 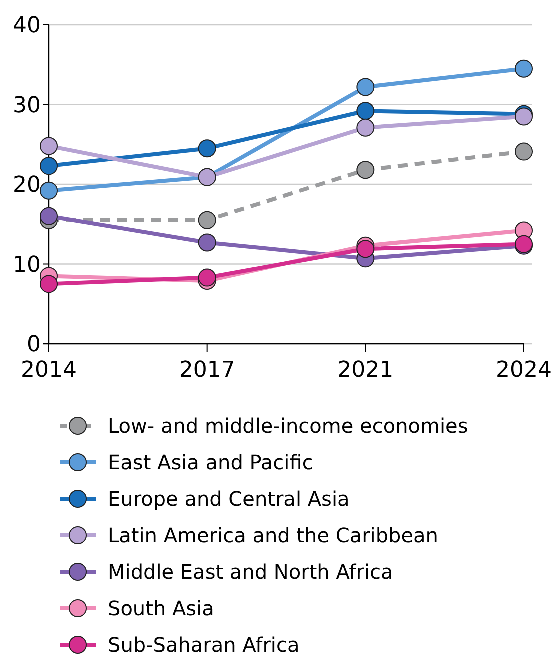 I want to click on legend-label: Sub-Saharan Africa, so click(x=204, y=643).